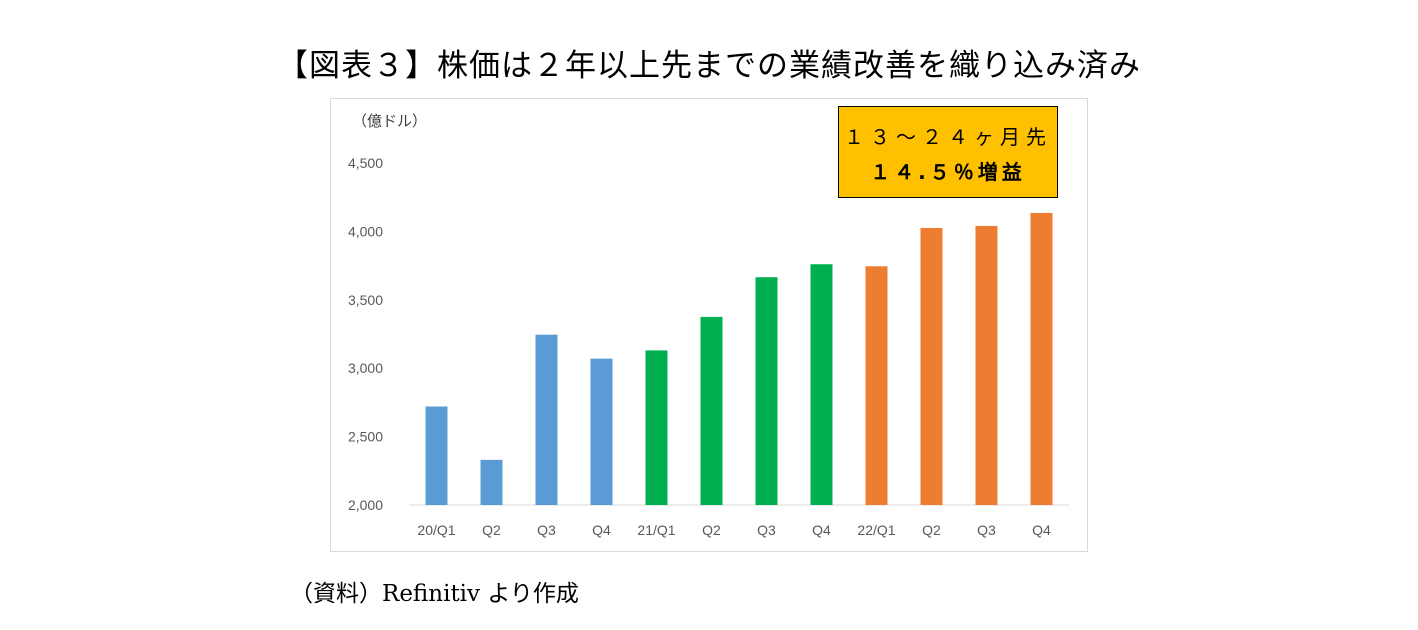 The image size is (1418, 630). Describe the element at coordinates (709, 66) in the screenshot. I see `figure-title: 【図表３】株価は２年以上先までの業績改善を織り込み済み` at that location.